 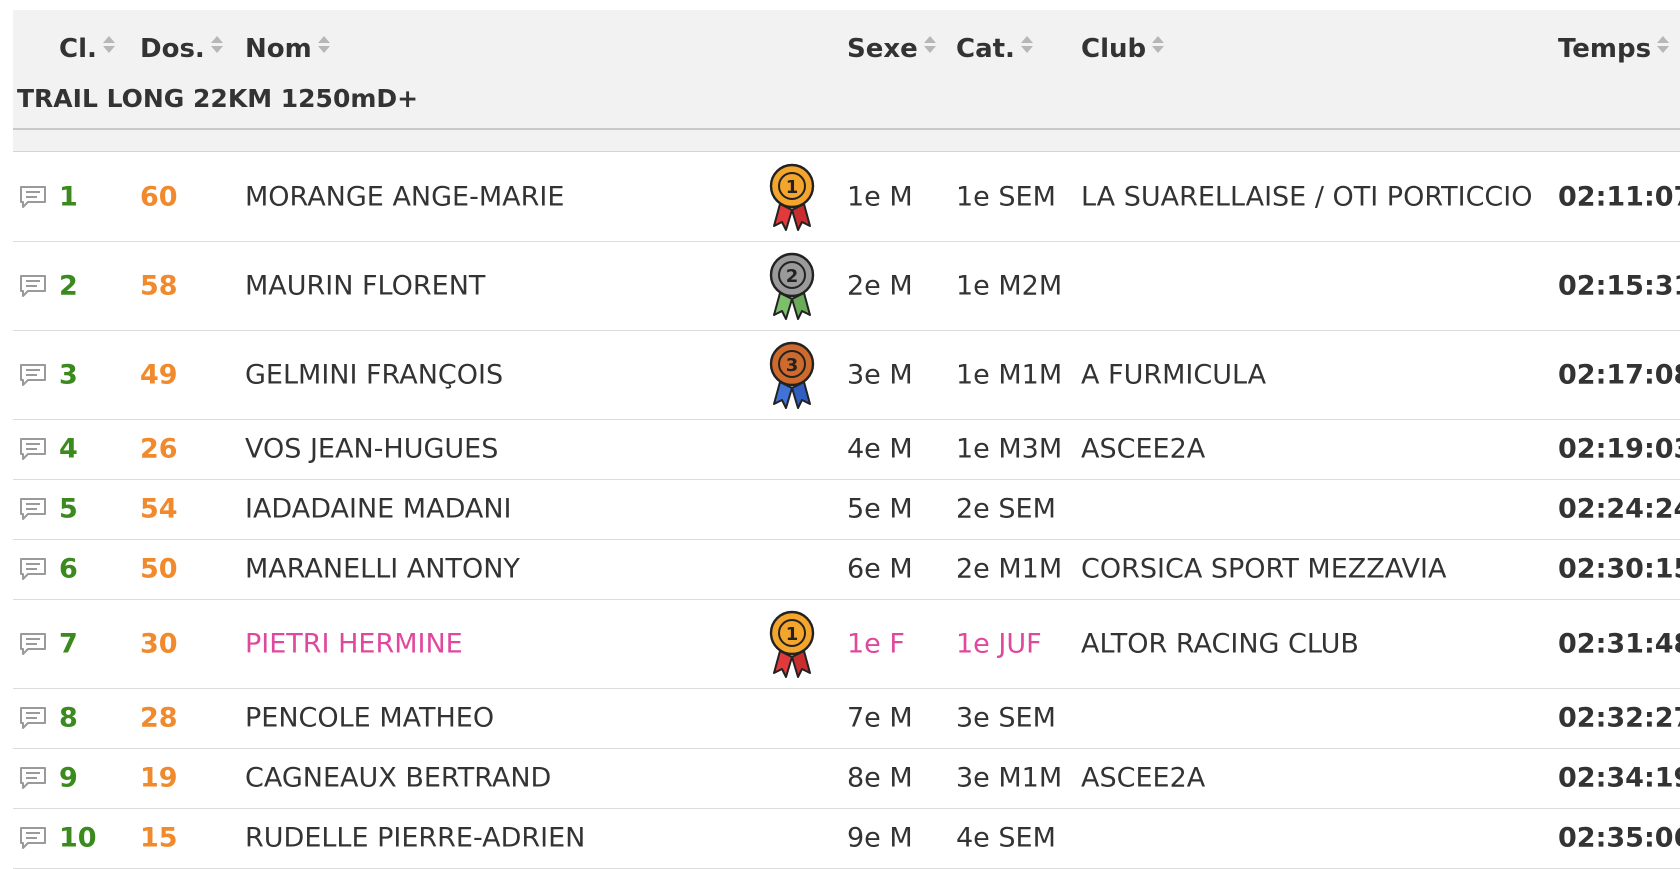 What do you see at coordinates (1006, 838) in the screenshot?
I see `category-rank-cell: 4e SEM` at bounding box center [1006, 838].